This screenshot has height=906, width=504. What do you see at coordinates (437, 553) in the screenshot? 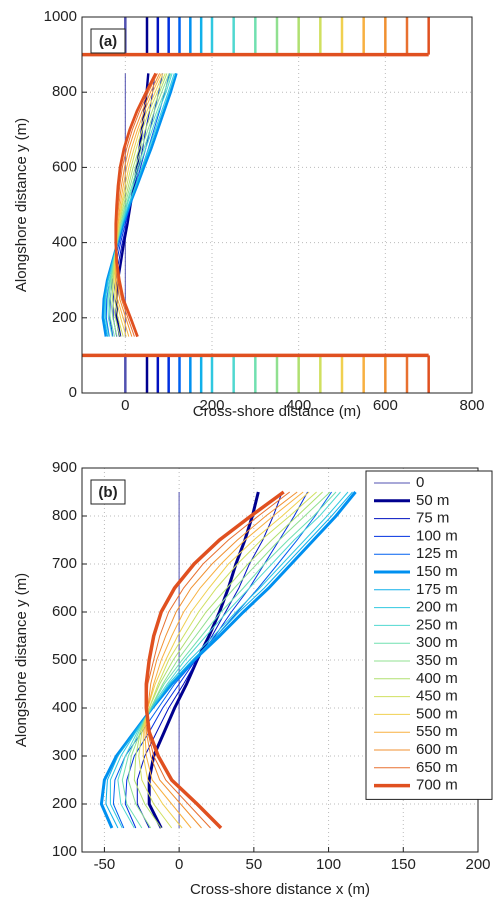
I see `legend-label: 125 m` at bounding box center [437, 553].